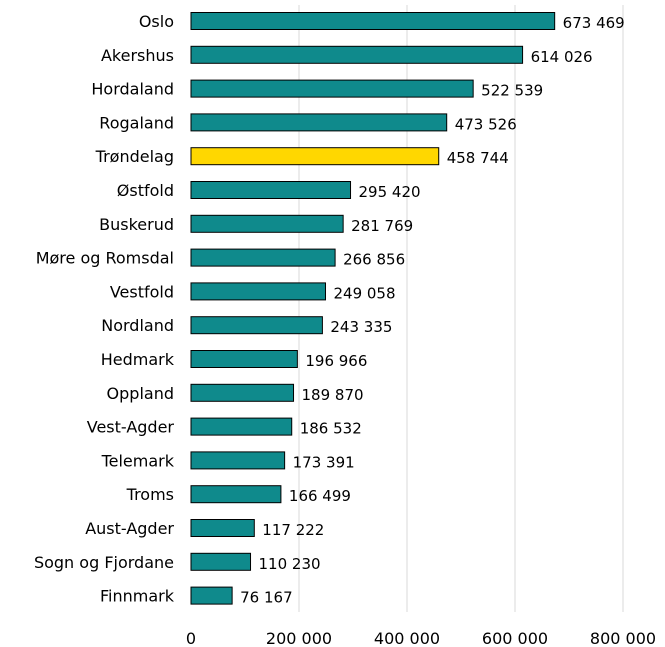 Image resolution: width=665 pixels, height=647 pixels. Describe the element at coordinates (382, 226) in the screenshot. I see `value-label: 281 769` at that location.